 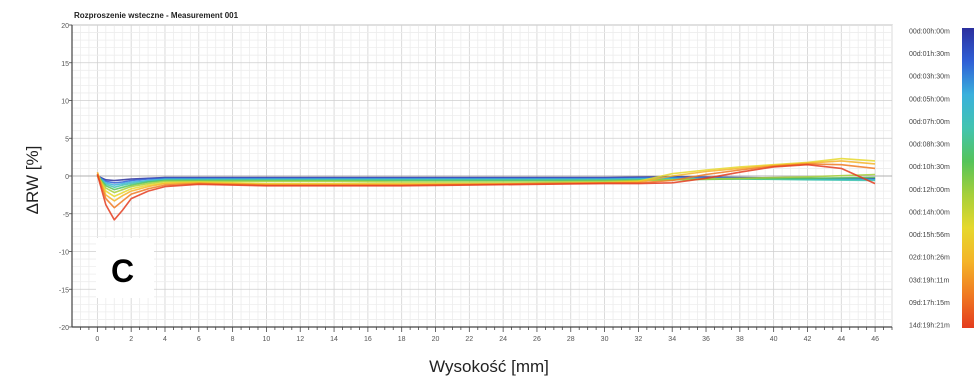 I want to click on panel-label-box: C, so click(x=125, y=268).